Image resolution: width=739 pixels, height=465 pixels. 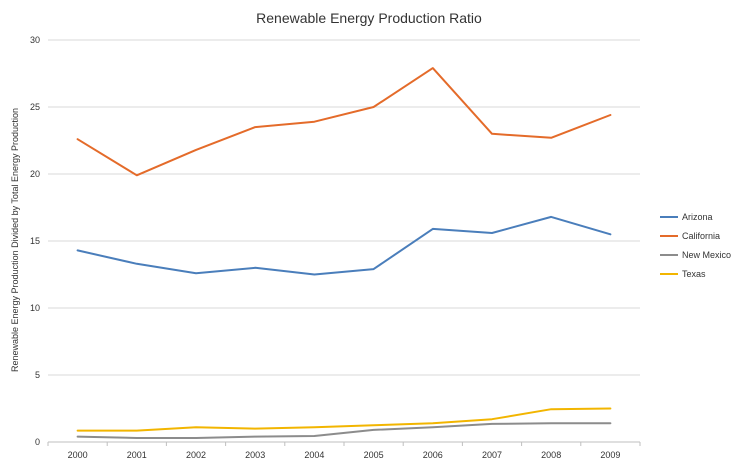 What do you see at coordinates (344, 430) in the screenshot?
I see `series-line-new-mexico` at bounding box center [344, 430].